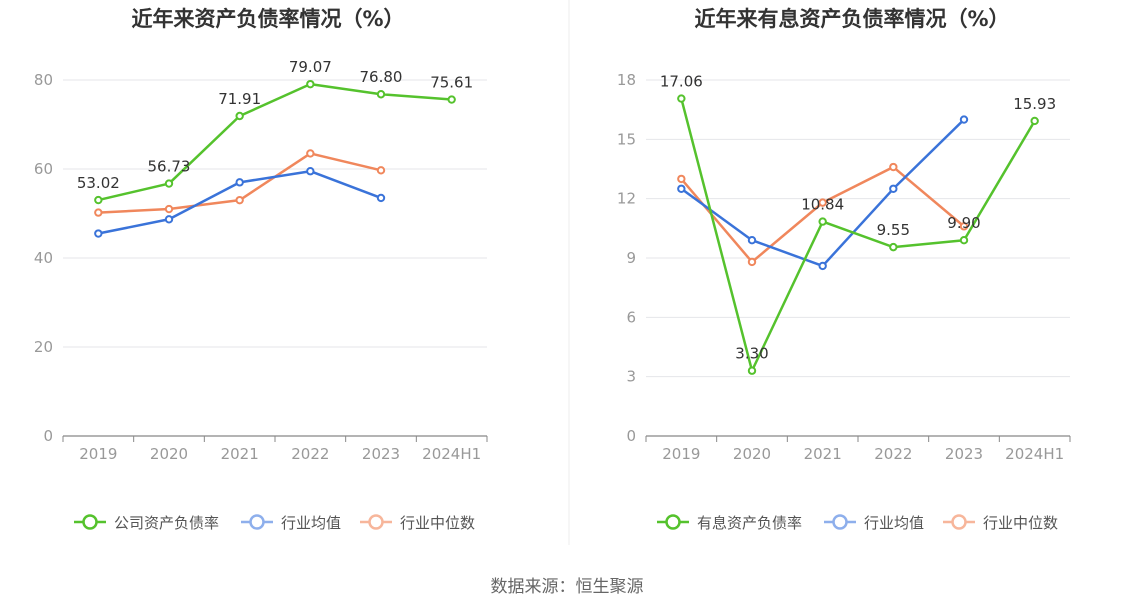  I want to click on data-label: 9.90, so click(963, 223).